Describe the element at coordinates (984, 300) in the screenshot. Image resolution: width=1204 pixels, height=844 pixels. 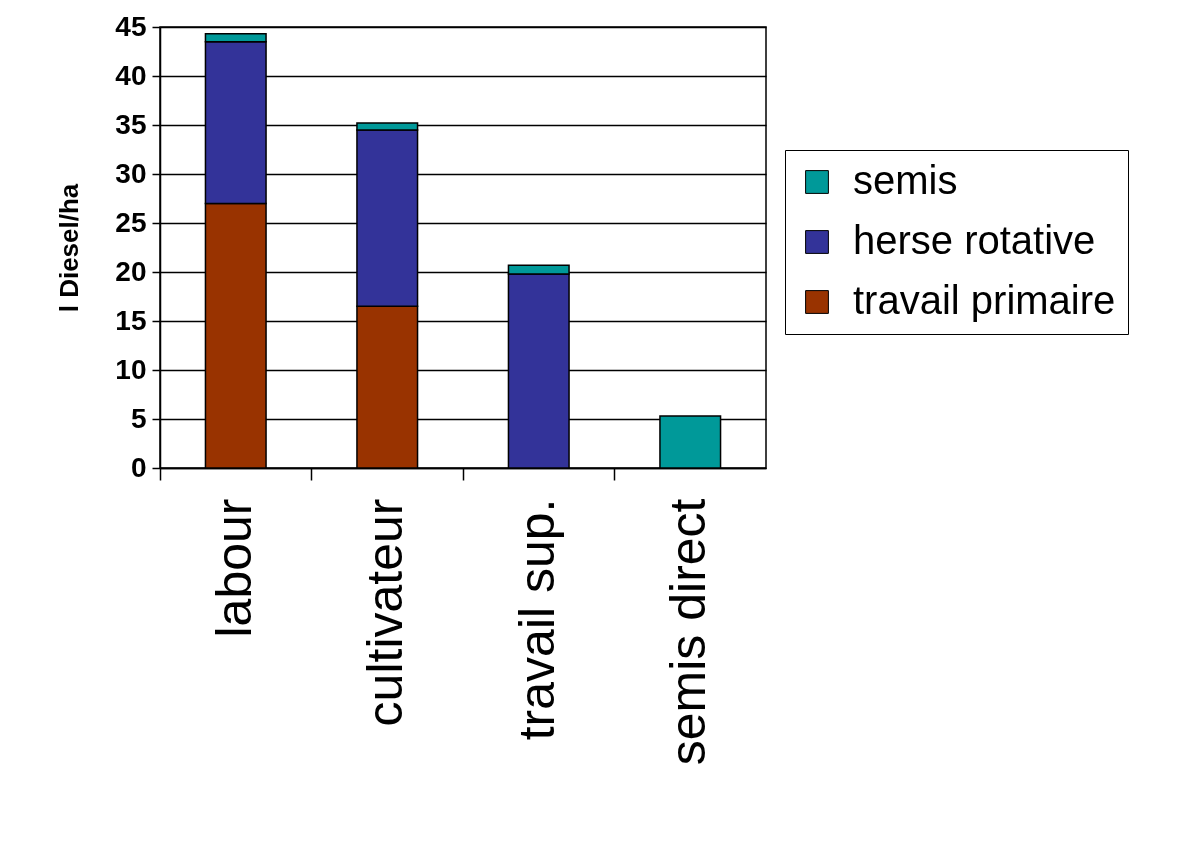
I see `legend-label: travail primaire` at that location.